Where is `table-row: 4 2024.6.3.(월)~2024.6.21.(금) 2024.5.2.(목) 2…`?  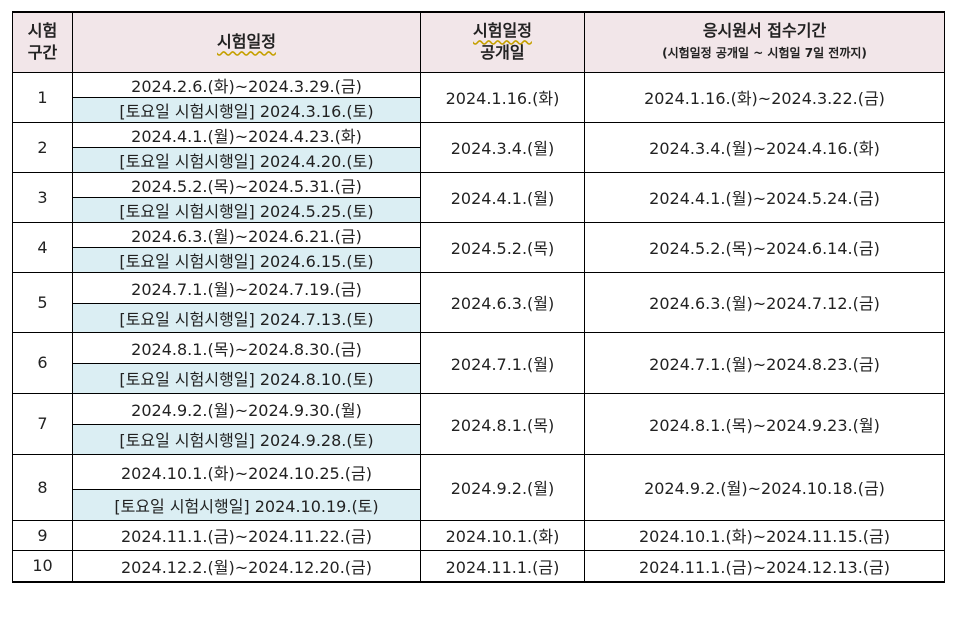
table-row: 4 2024.6.3.(월)~2024.6.21.(금) 2024.5.2.(목) 2… is located at coordinates (478, 247).